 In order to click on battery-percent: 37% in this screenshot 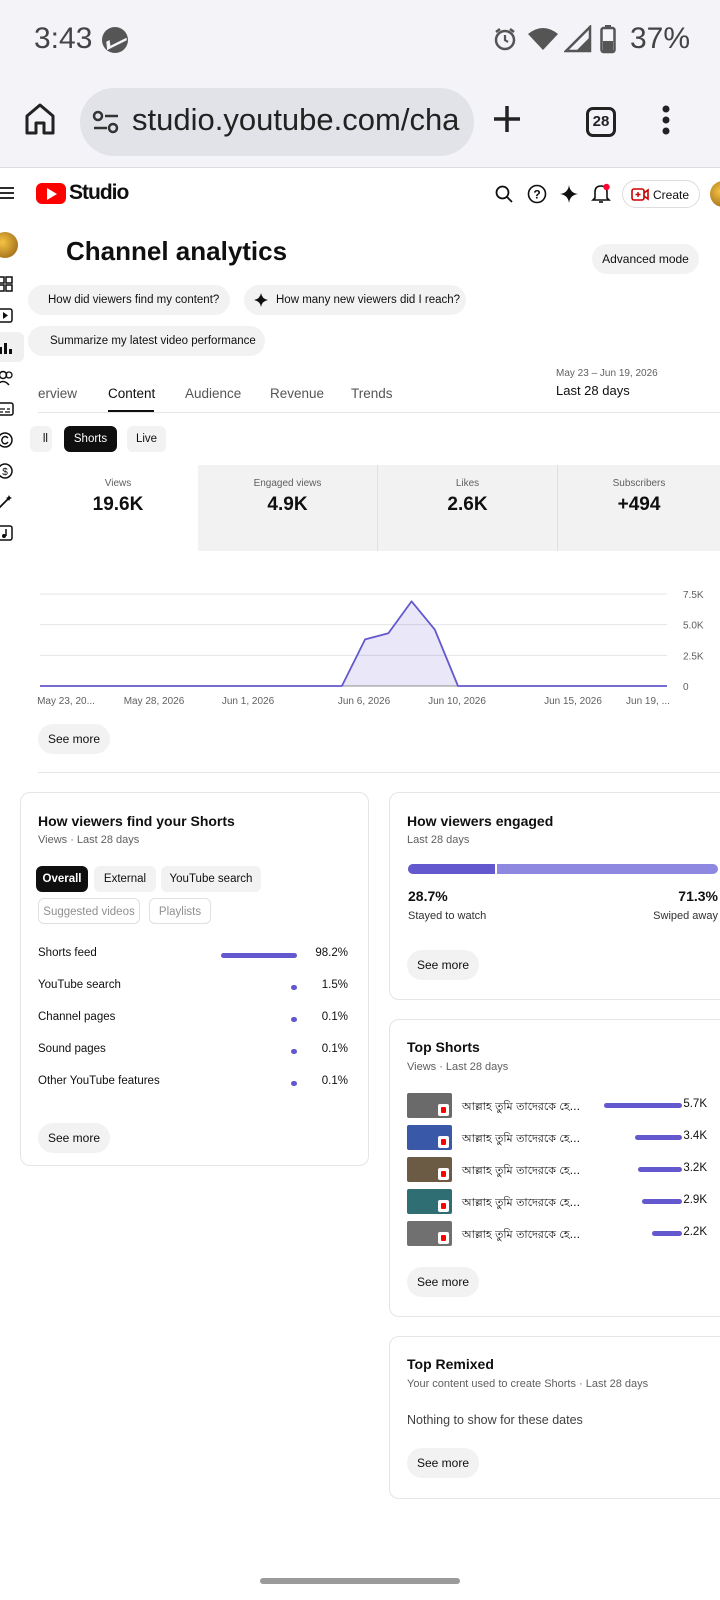, I will do `click(660, 38)`.